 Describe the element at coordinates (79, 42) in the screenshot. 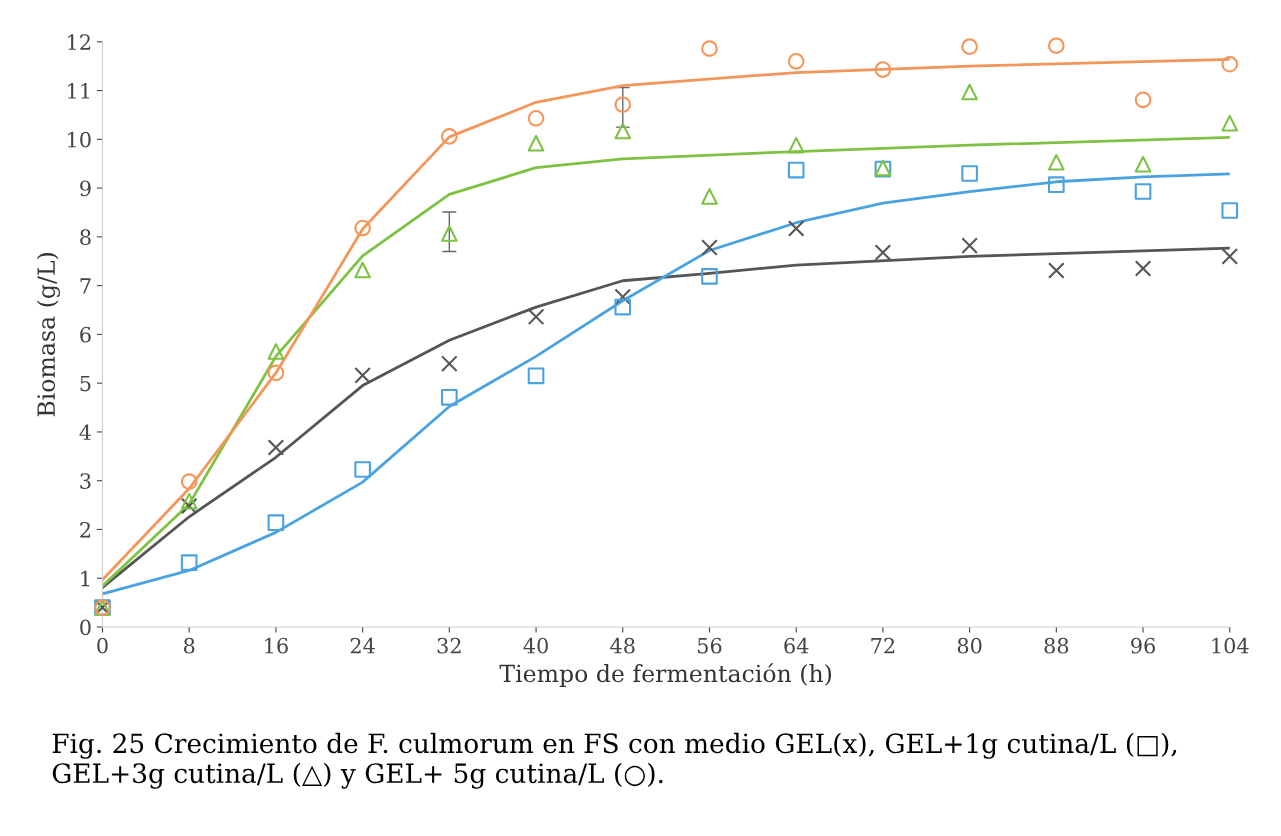

I see `y-tick-label: 12` at that location.